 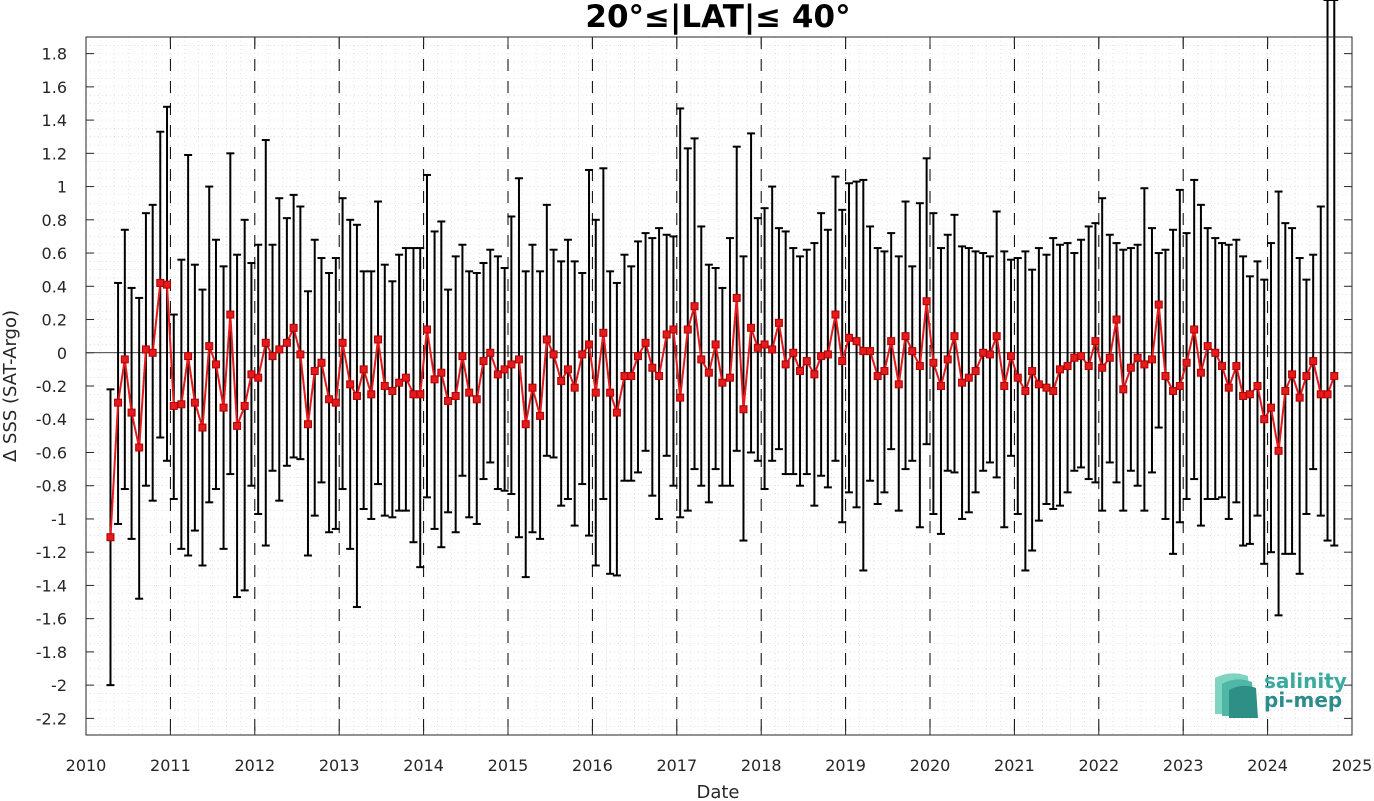 I want to click on y-tick-label: 1.6, so click(x=54, y=87).